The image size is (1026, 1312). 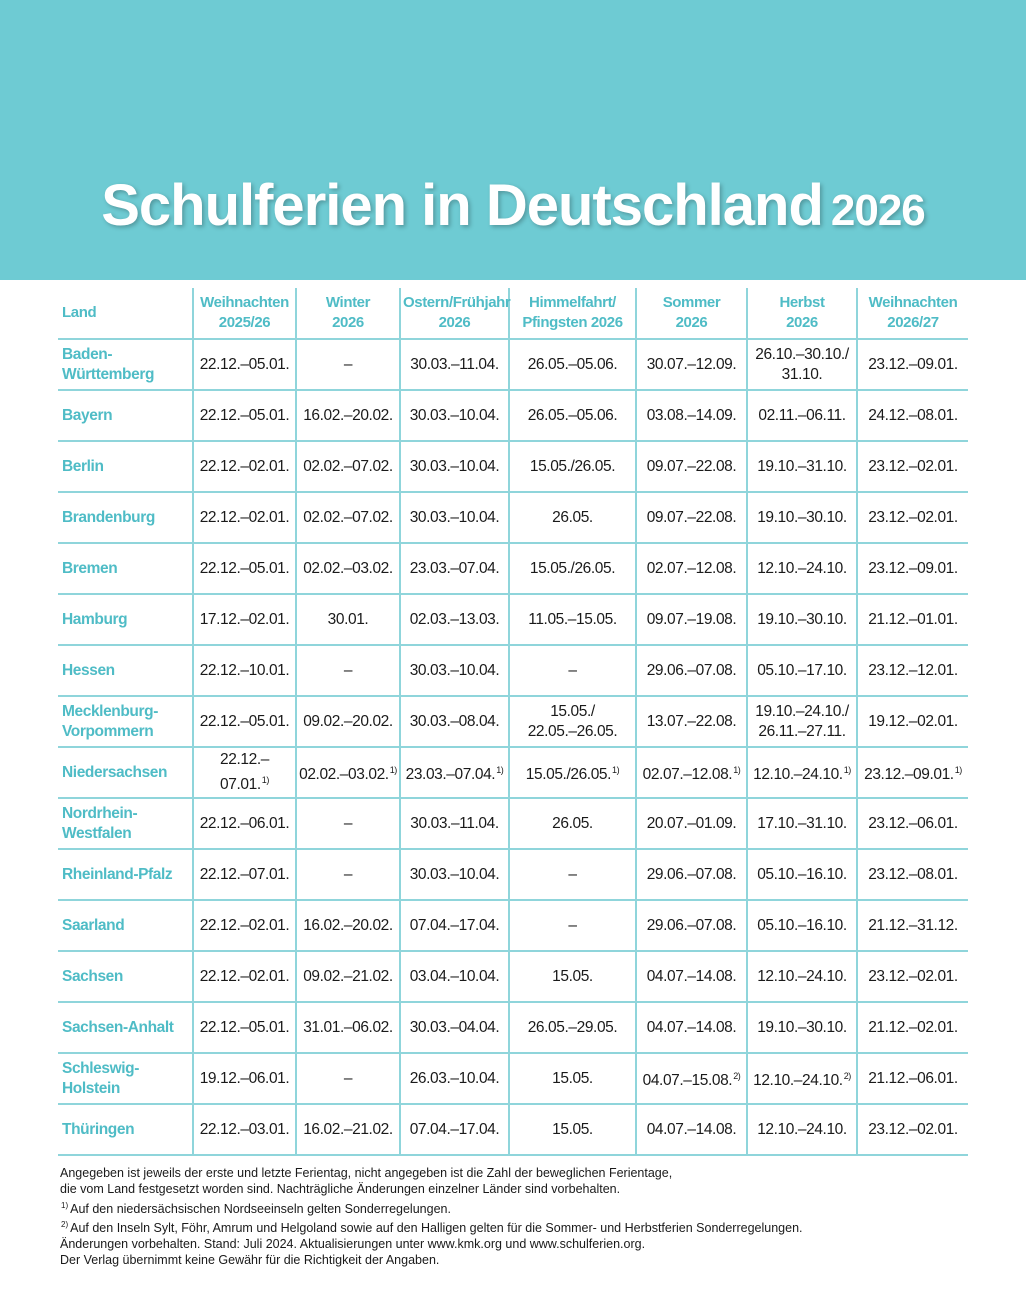 I want to click on title: Schulferien in Deutschland 2026, so click(x=513, y=205).